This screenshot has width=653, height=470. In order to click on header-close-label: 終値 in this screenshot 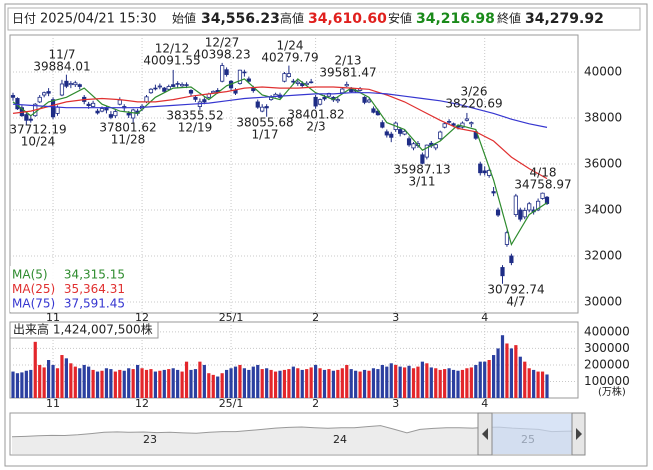, I will do `click(509, 18)`.